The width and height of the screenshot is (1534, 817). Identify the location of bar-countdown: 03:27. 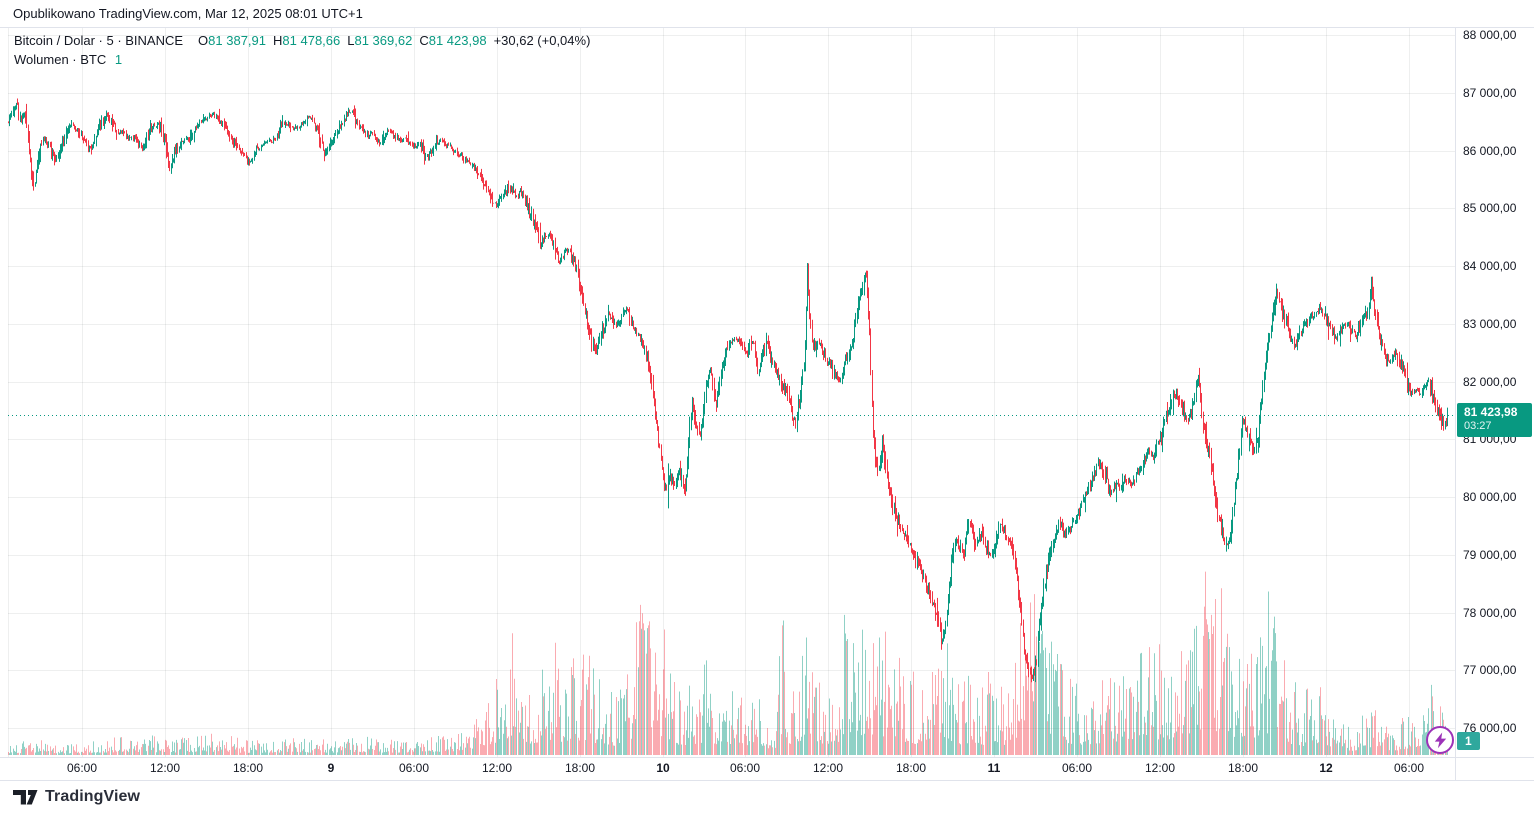
(1478, 425).